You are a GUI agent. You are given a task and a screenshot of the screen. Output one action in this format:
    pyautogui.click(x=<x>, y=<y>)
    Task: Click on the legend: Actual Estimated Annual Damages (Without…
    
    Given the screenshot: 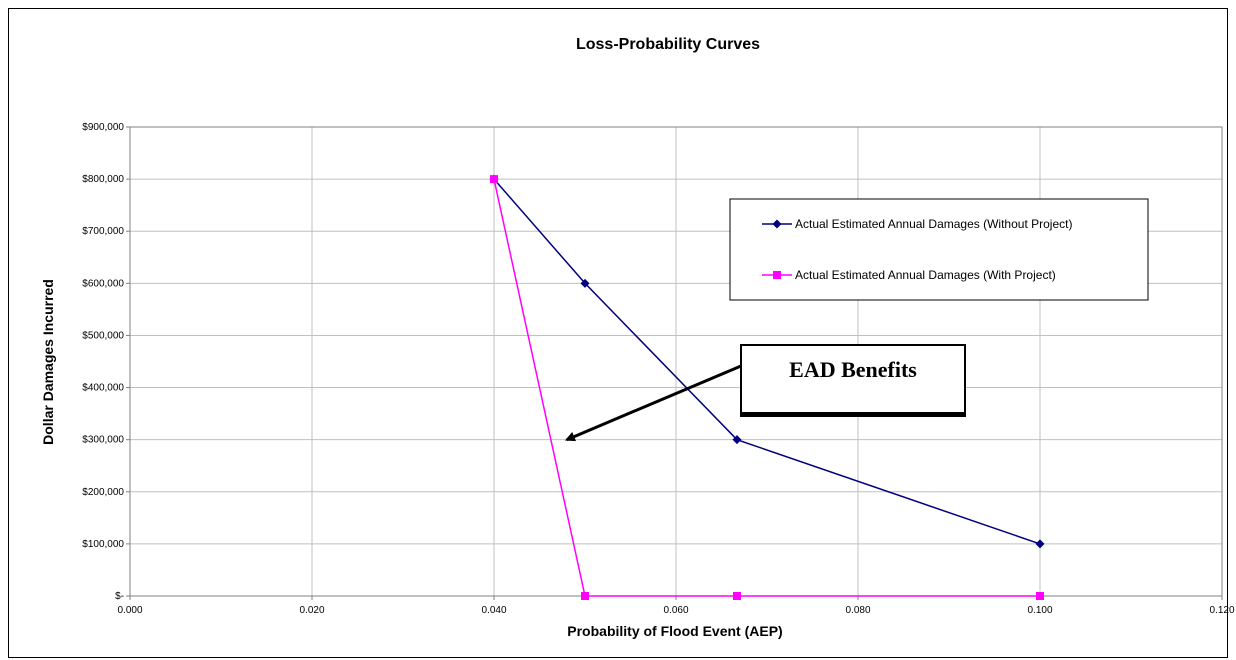 What is the action you would take?
    pyautogui.click(x=939, y=249)
    